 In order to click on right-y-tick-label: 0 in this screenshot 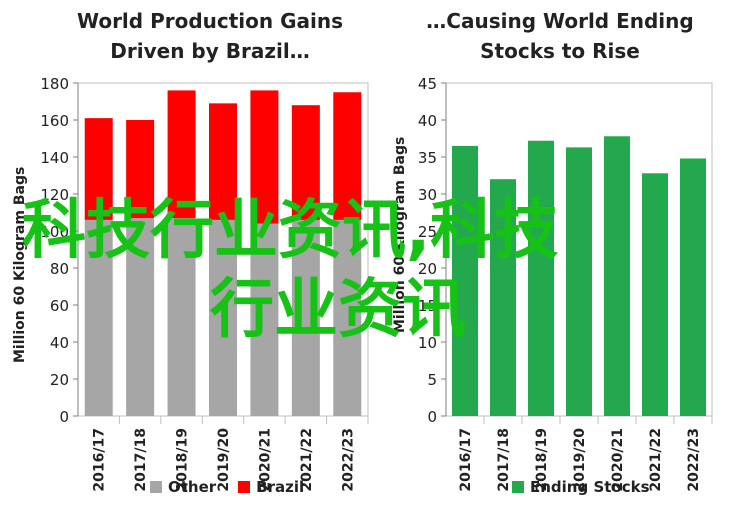, I will do `click(432, 417)`.